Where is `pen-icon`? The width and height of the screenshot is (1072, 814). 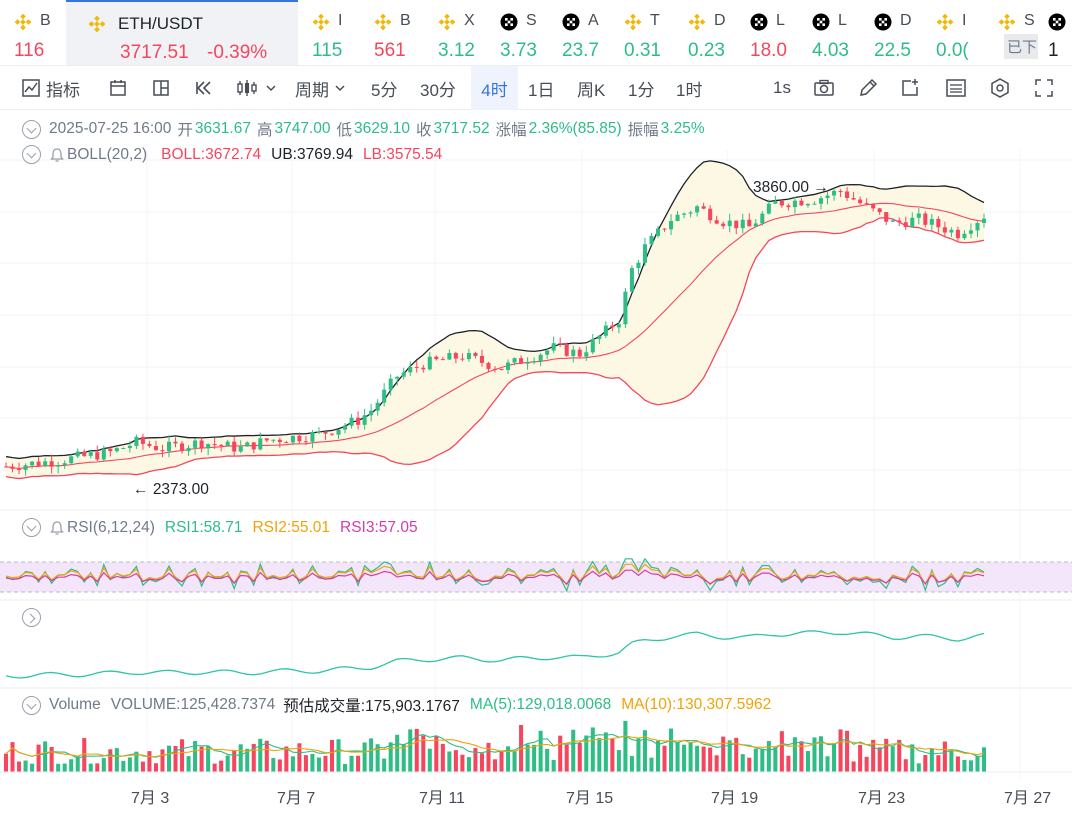
pen-icon is located at coordinates (869, 87).